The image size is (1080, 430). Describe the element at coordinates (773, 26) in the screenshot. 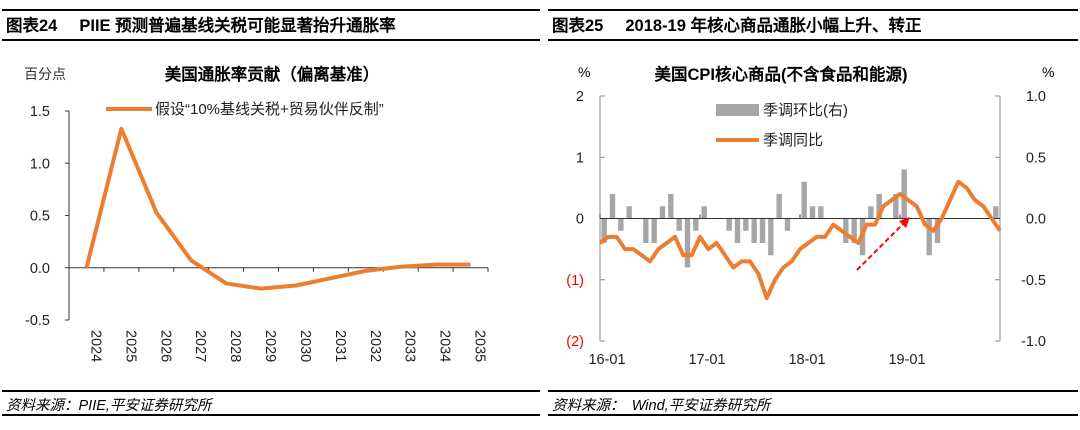

I see `figure-title: 2018-19 年核心商品通胀小幅上升、转正` at that location.